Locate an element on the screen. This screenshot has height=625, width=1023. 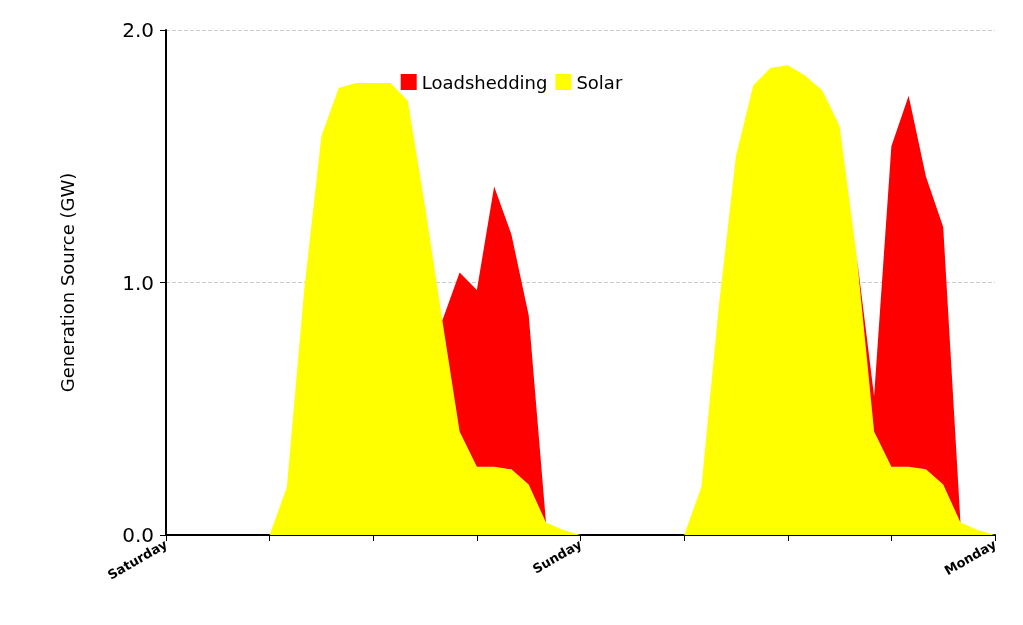
legend-label: Solar is located at coordinates (599, 82).